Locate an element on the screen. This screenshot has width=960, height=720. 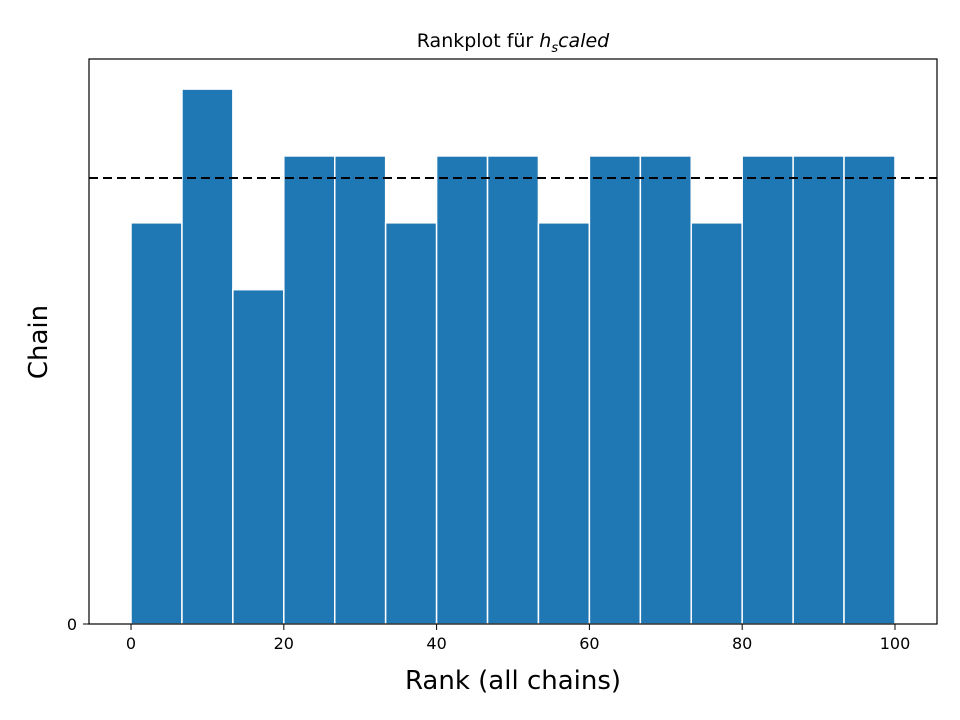
chart-title-math-rest: caled is located at coordinates (584, 41).